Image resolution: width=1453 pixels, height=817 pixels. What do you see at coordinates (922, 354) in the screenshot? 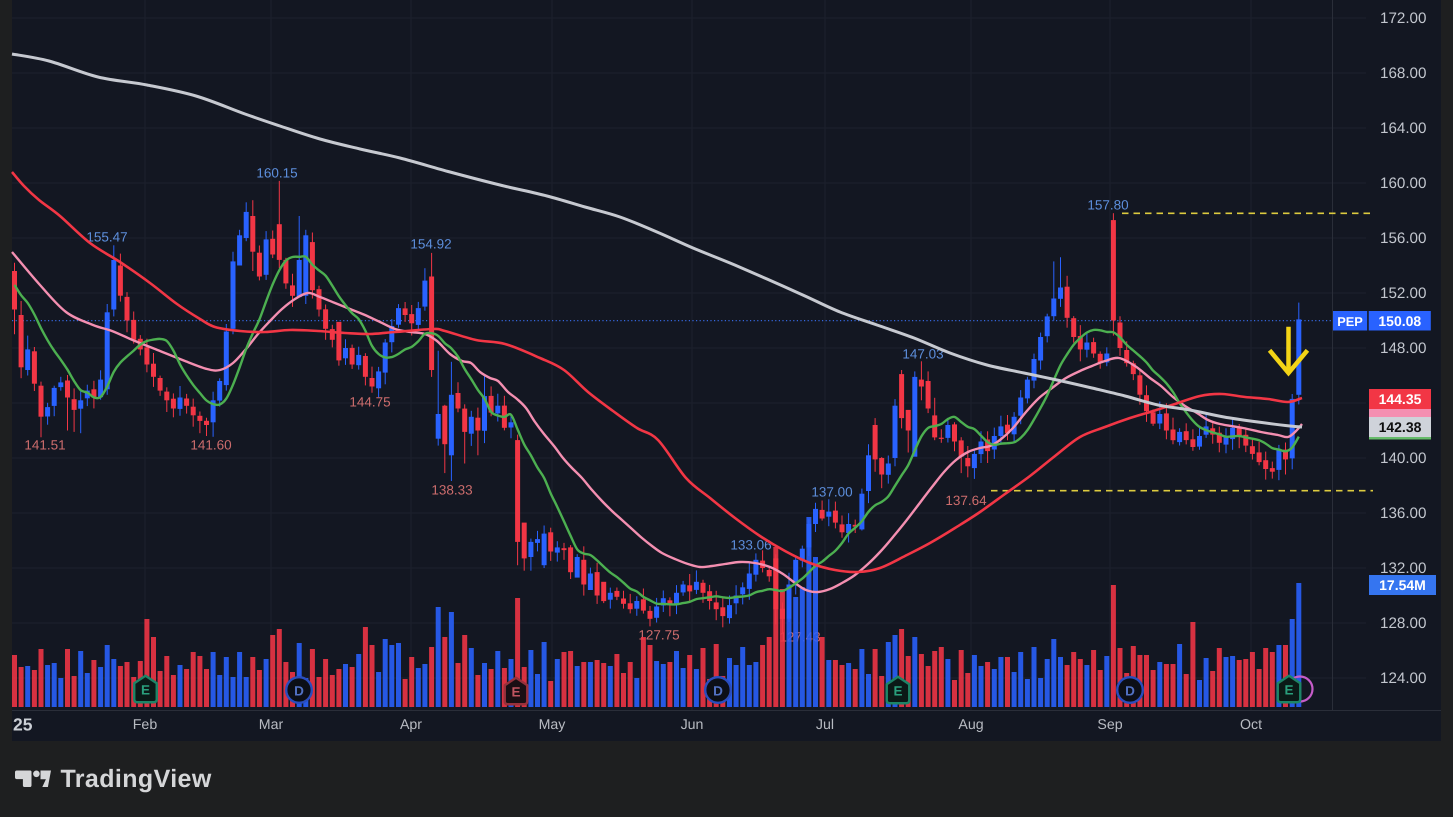
I see `svg-text: 147.03` at bounding box center [922, 354].